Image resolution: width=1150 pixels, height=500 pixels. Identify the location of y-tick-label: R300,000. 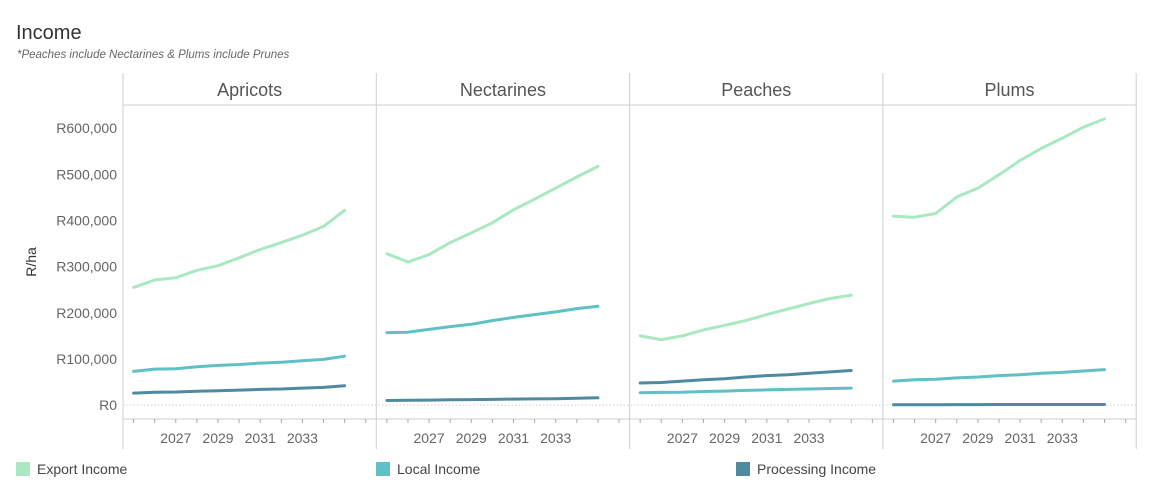
(86, 267).